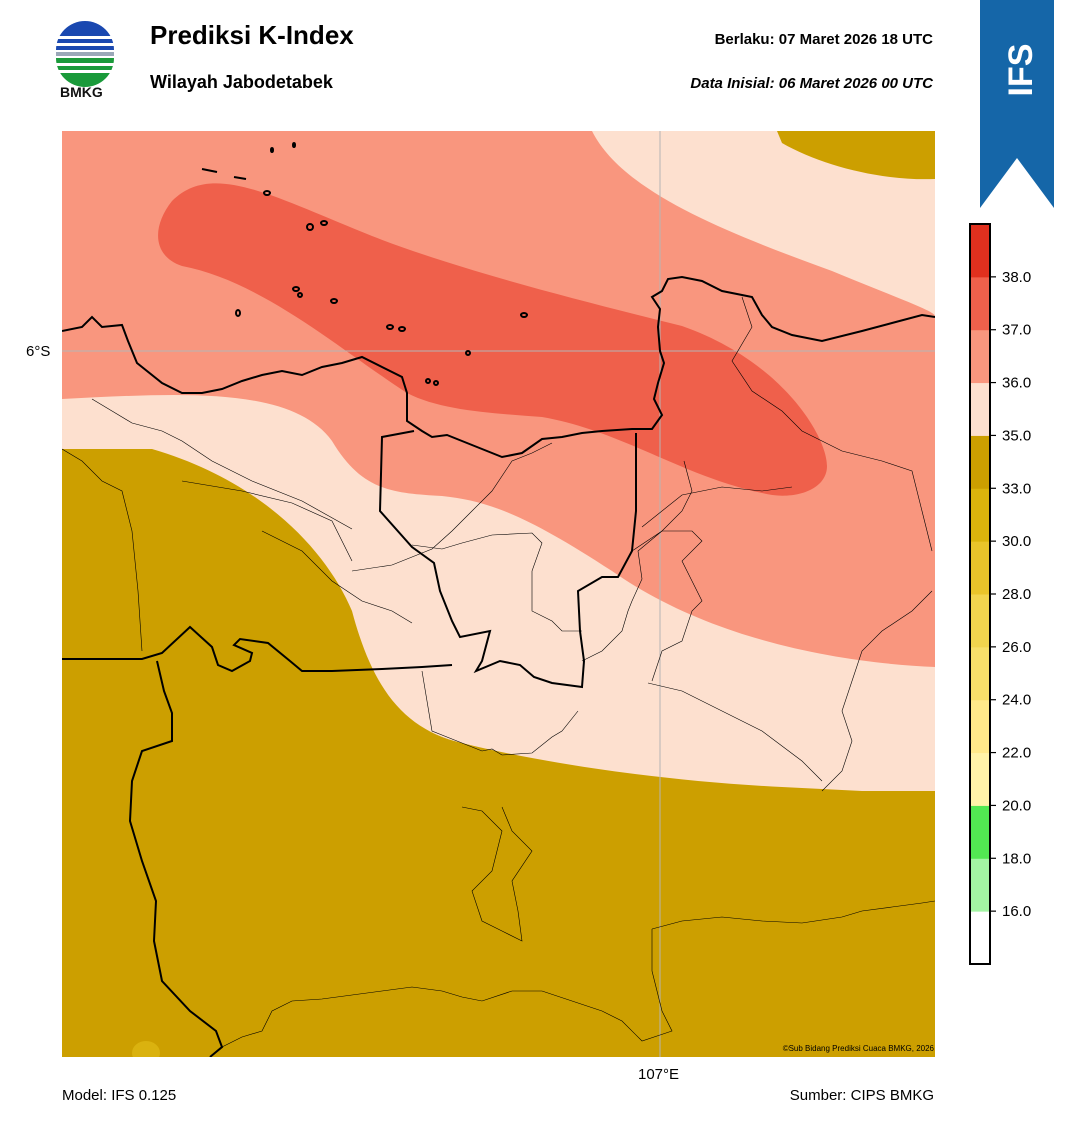 Image resolution: width=1072 pixels, height=1128 pixels. What do you see at coordinates (811, 83) in the screenshot?
I see `init-time: Data Inisial: 06 Maret 2026 00 UTC` at bounding box center [811, 83].